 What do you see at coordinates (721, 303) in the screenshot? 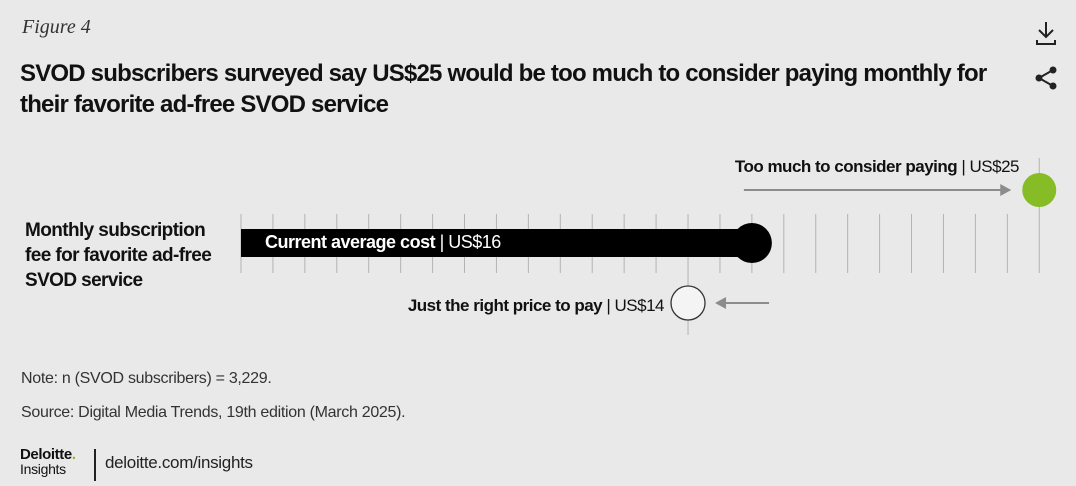
I see `arrow-head-low` at bounding box center [721, 303].